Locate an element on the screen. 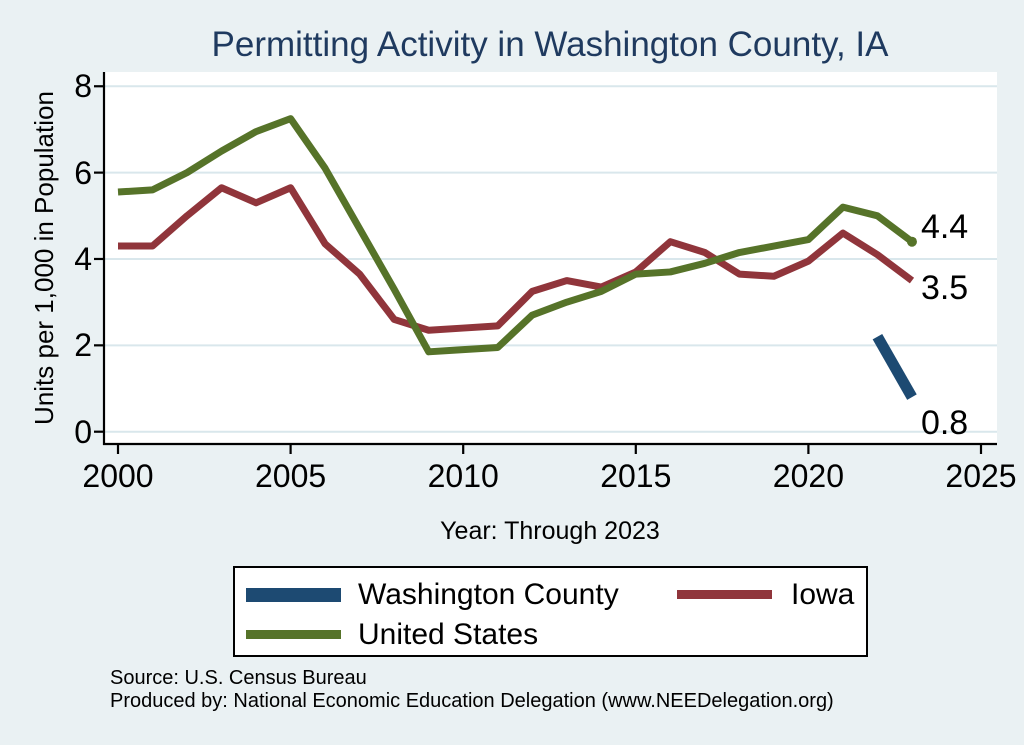 This screenshot has width=1024, height=745. legend-label-washington-county: Washington County is located at coordinates (488, 594).